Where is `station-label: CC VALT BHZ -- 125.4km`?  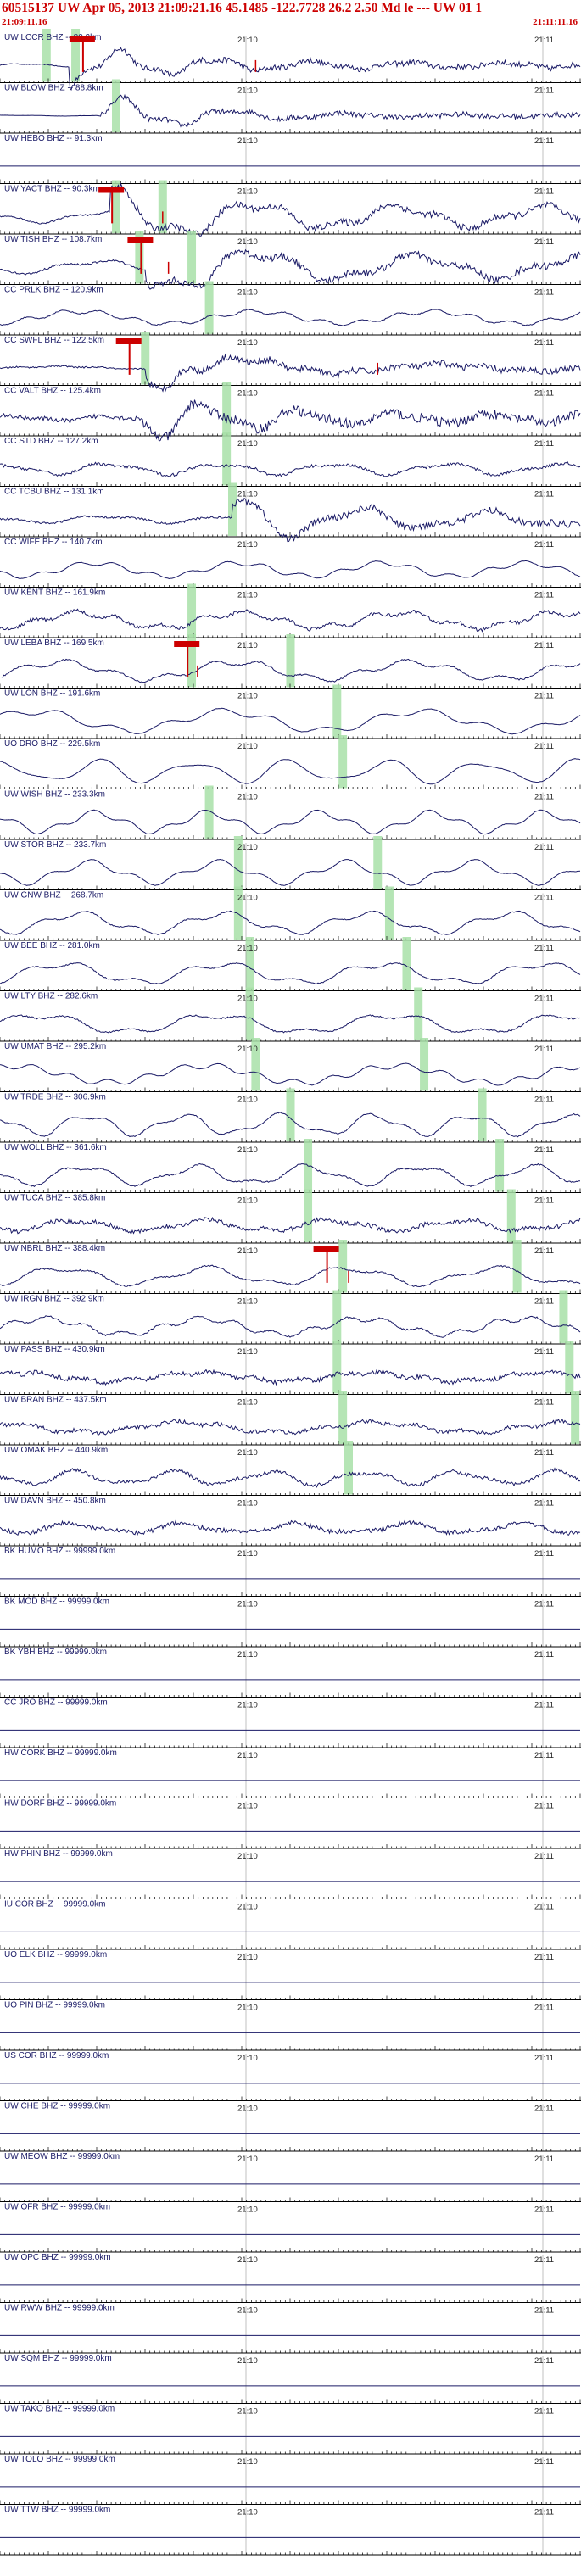 station-label: CC VALT BHZ -- 125.4km is located at coordinates (52, 391).